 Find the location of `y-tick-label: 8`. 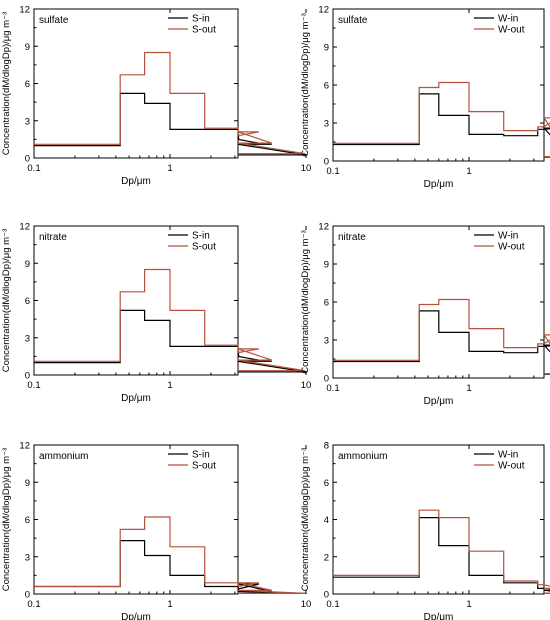

y-tick-label: 8 is located at coordinates (326, 446).